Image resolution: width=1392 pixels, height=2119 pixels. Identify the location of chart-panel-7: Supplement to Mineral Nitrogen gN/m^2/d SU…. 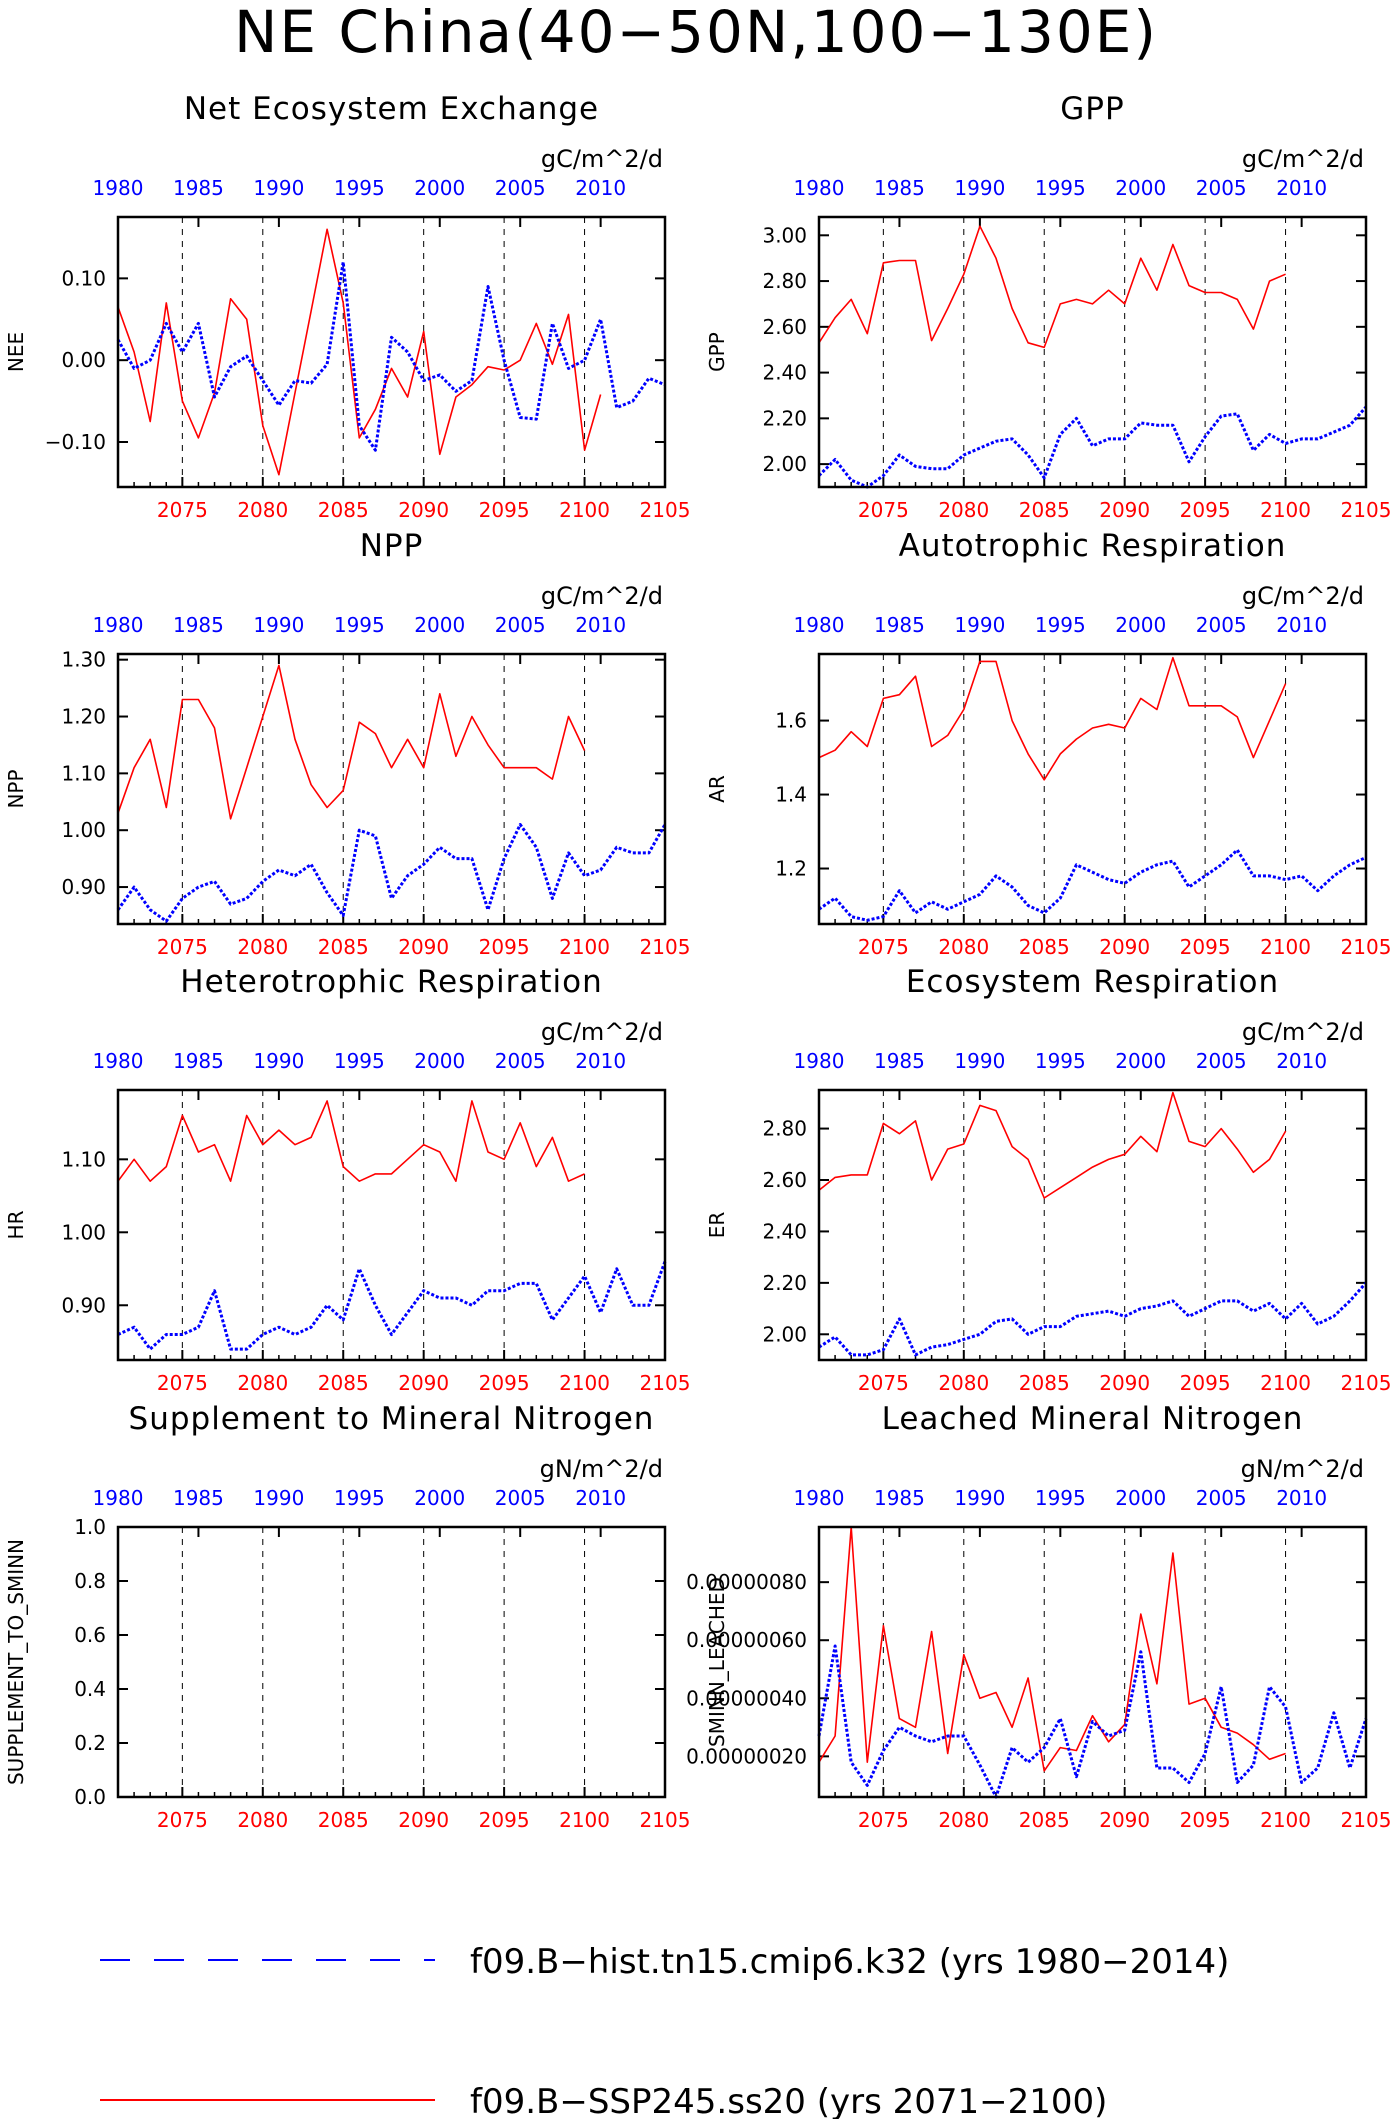
(347, 1616).